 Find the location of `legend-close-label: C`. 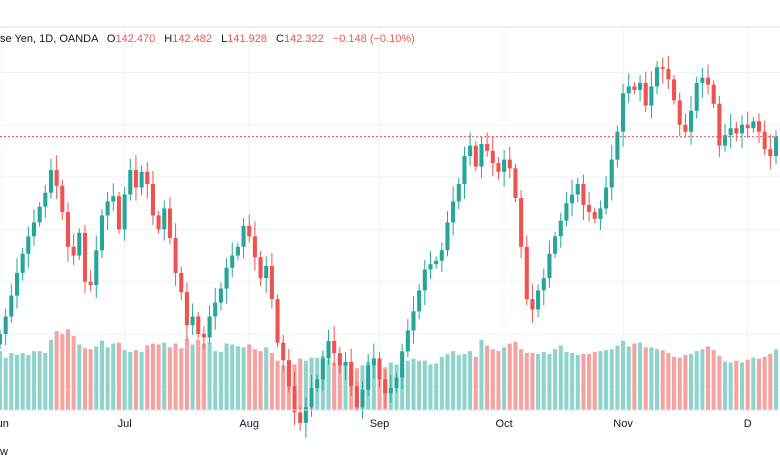

legend-close-label: C is located at coordinates (280, 39).